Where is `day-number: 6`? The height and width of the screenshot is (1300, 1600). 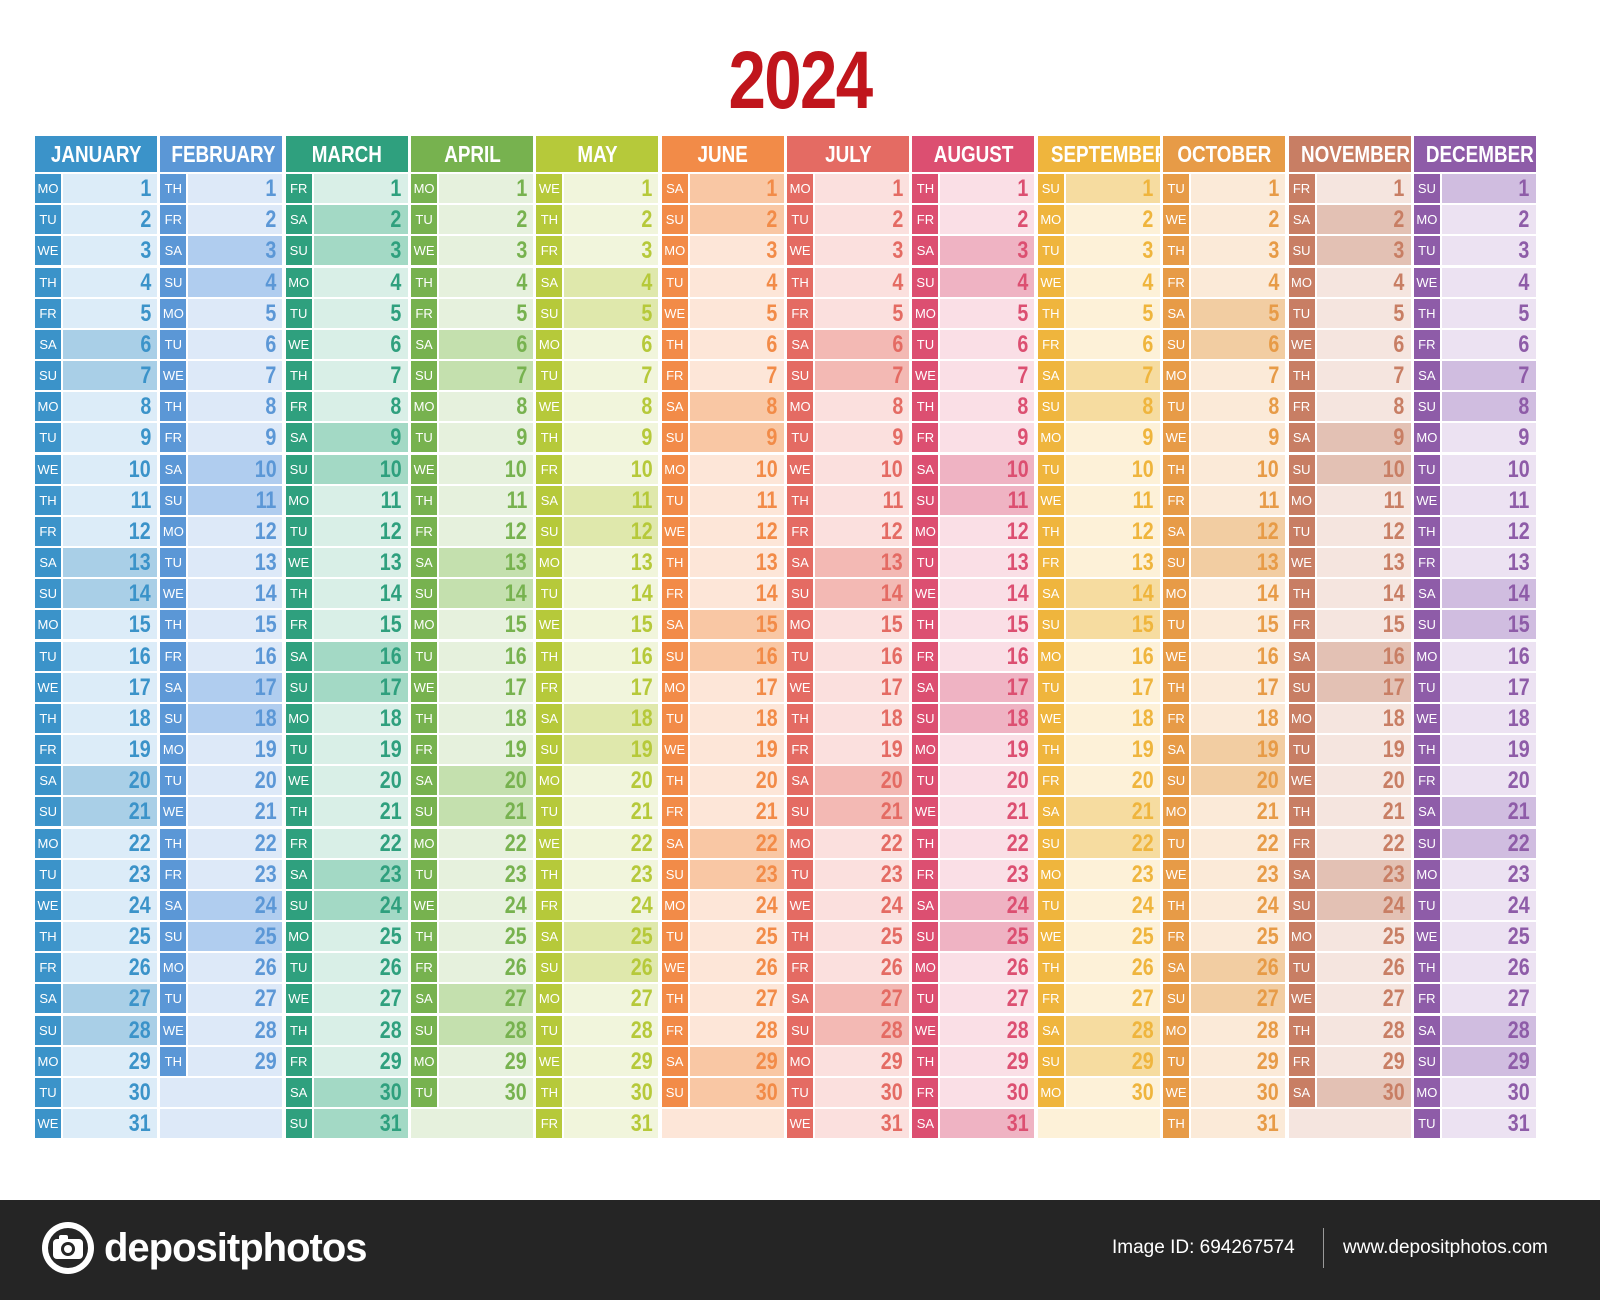 day-number: 6 is located at coordinates (522, 344).